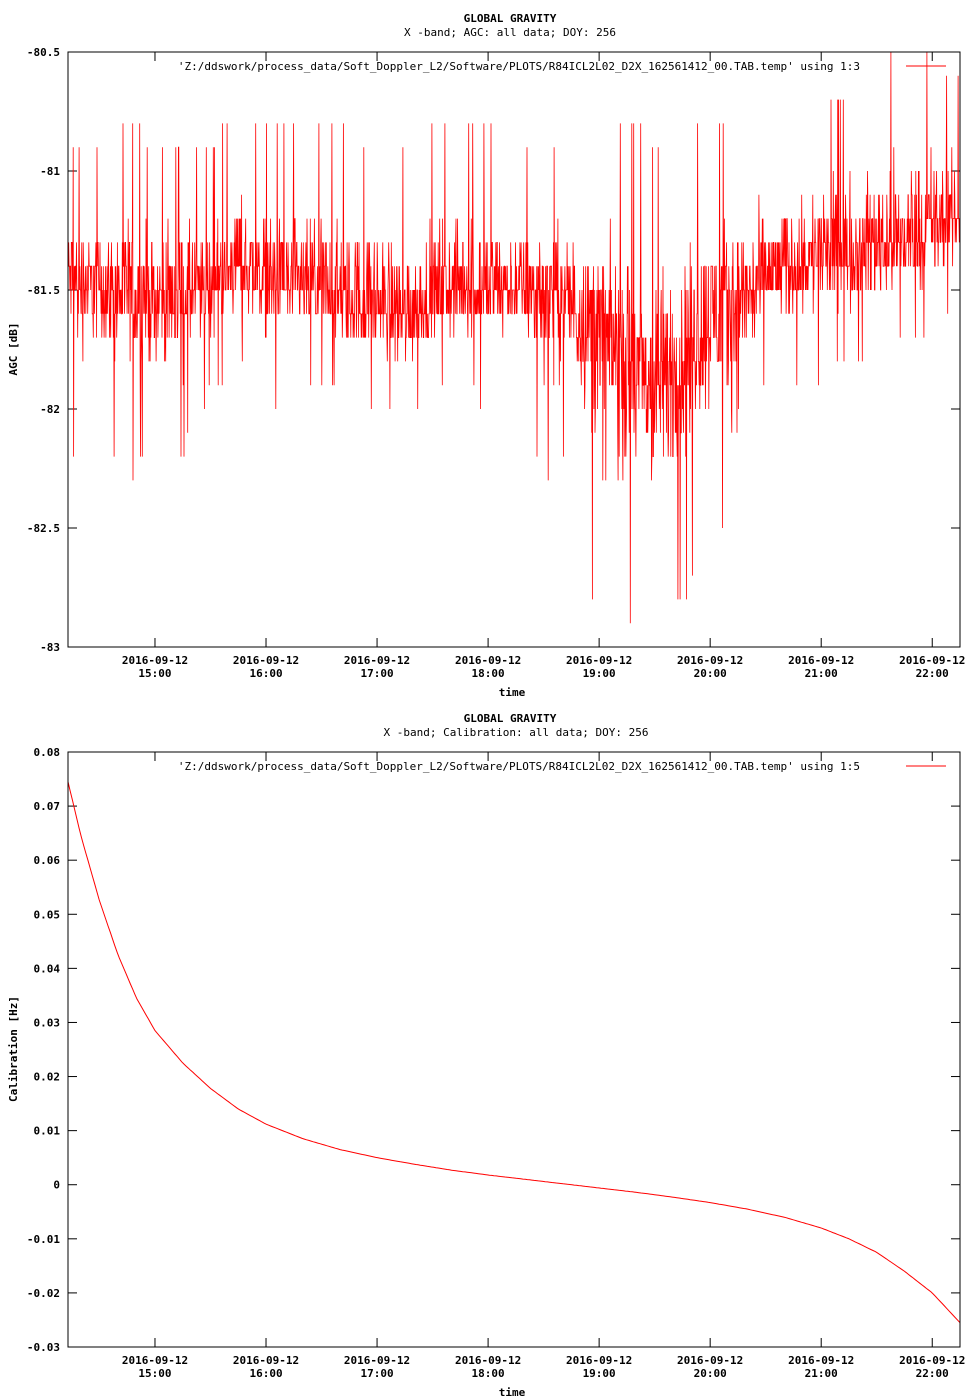 This screenshot has width=980, height=1400. What do you see at coordinates (47, 968) in the screenshot?
I see `y-tick-label: 0.04` at bounding box center [47, 968].